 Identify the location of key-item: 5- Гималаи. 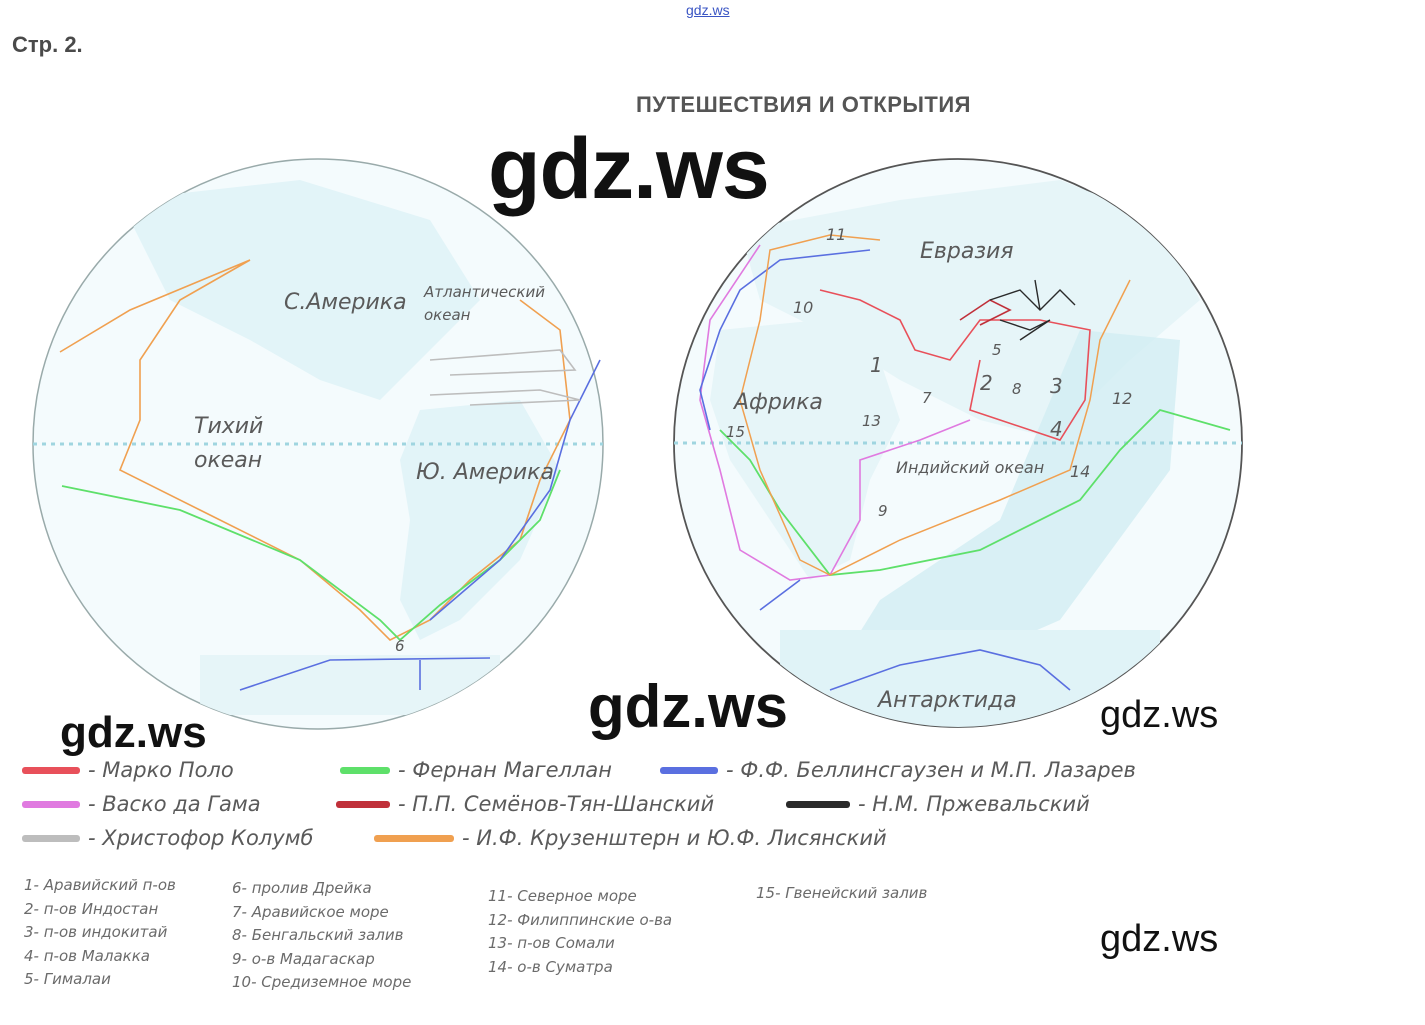
(67, 979).